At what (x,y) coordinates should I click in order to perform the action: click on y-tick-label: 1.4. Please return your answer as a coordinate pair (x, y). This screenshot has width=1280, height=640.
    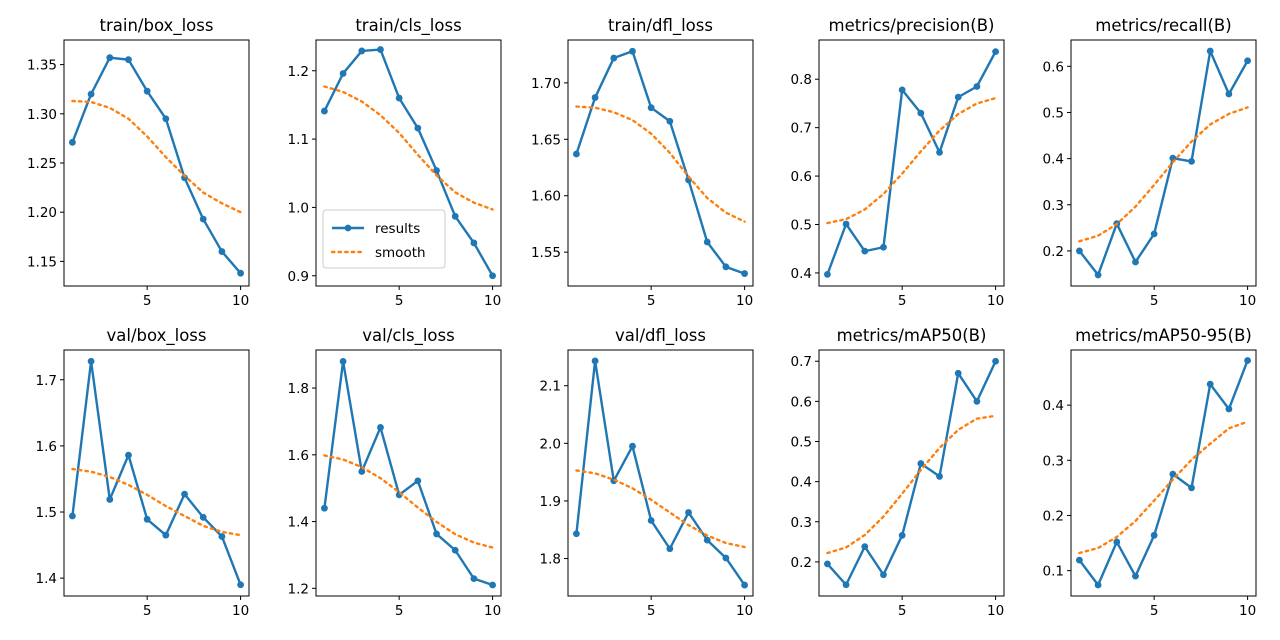
    Looking at the image, I should click on (46, 579).